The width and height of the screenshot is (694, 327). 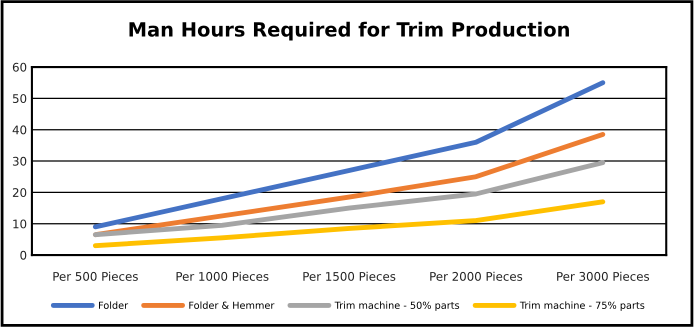 What do you see at coordinates (476, 276) in the screenshot?
I see `x-tick-label: Per 2000 Pieces` at bounding box center [476, 276].